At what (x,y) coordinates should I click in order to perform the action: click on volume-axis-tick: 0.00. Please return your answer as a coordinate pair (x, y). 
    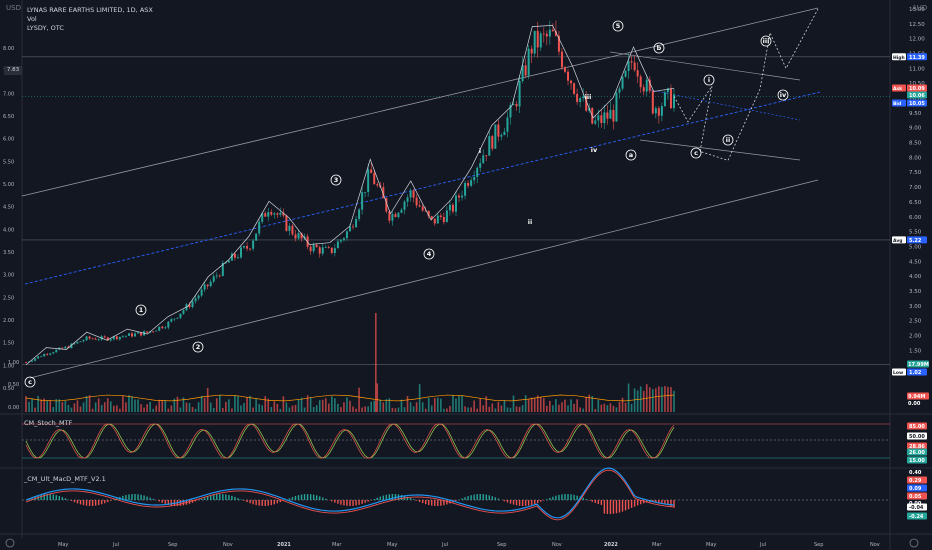
    Looking at the image, I should click on (13, 408).